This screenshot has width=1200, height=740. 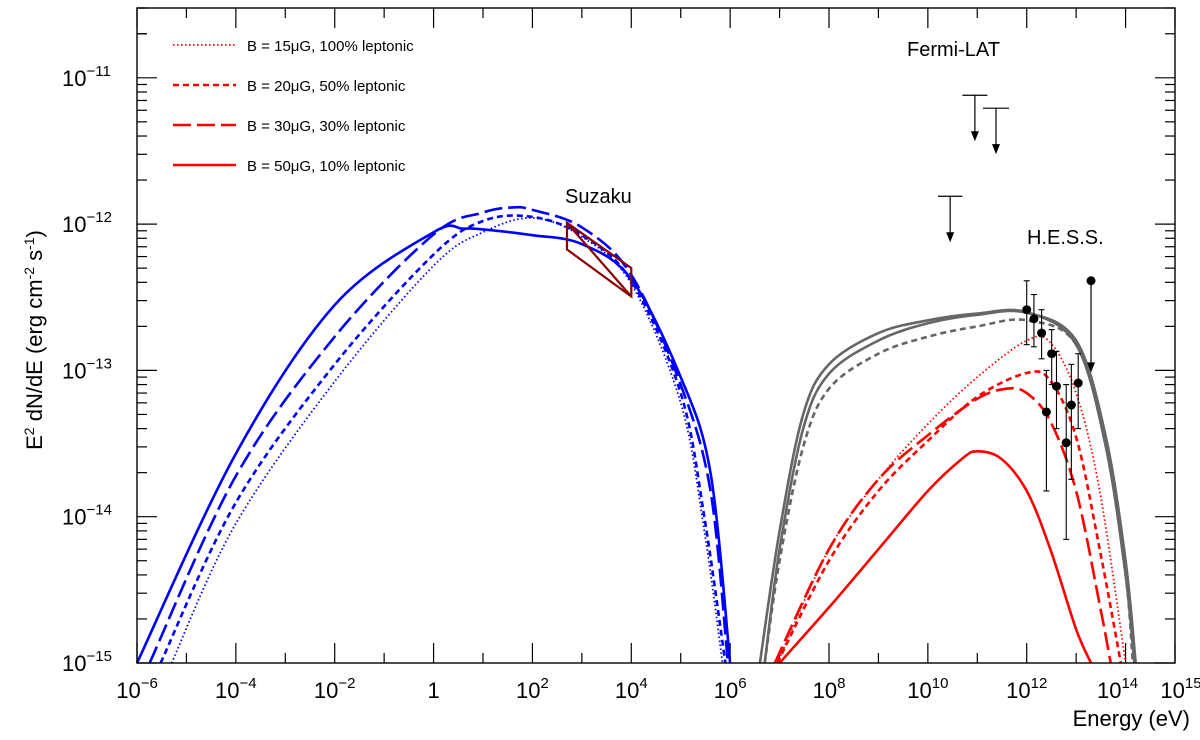 I want to click on x-tick-label: 10², so click(x=532, y=689).